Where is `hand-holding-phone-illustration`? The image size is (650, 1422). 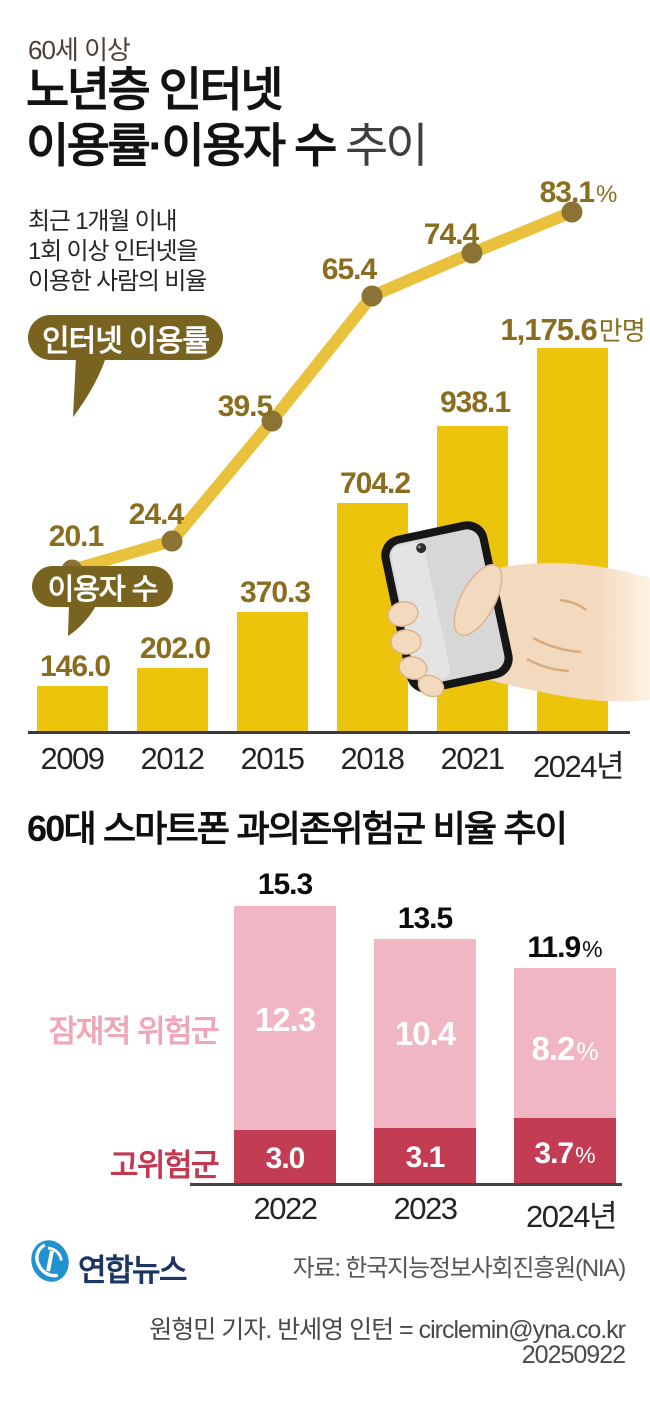
hand-holding-phone-illustration is located at coordinates (515, 611).